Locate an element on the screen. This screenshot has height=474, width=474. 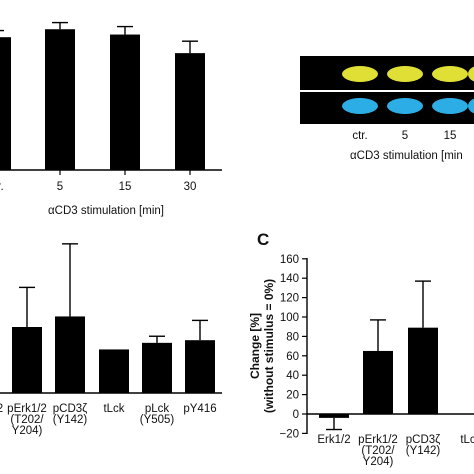
y-tick-label: 160 is located at coordinates (289, 260).